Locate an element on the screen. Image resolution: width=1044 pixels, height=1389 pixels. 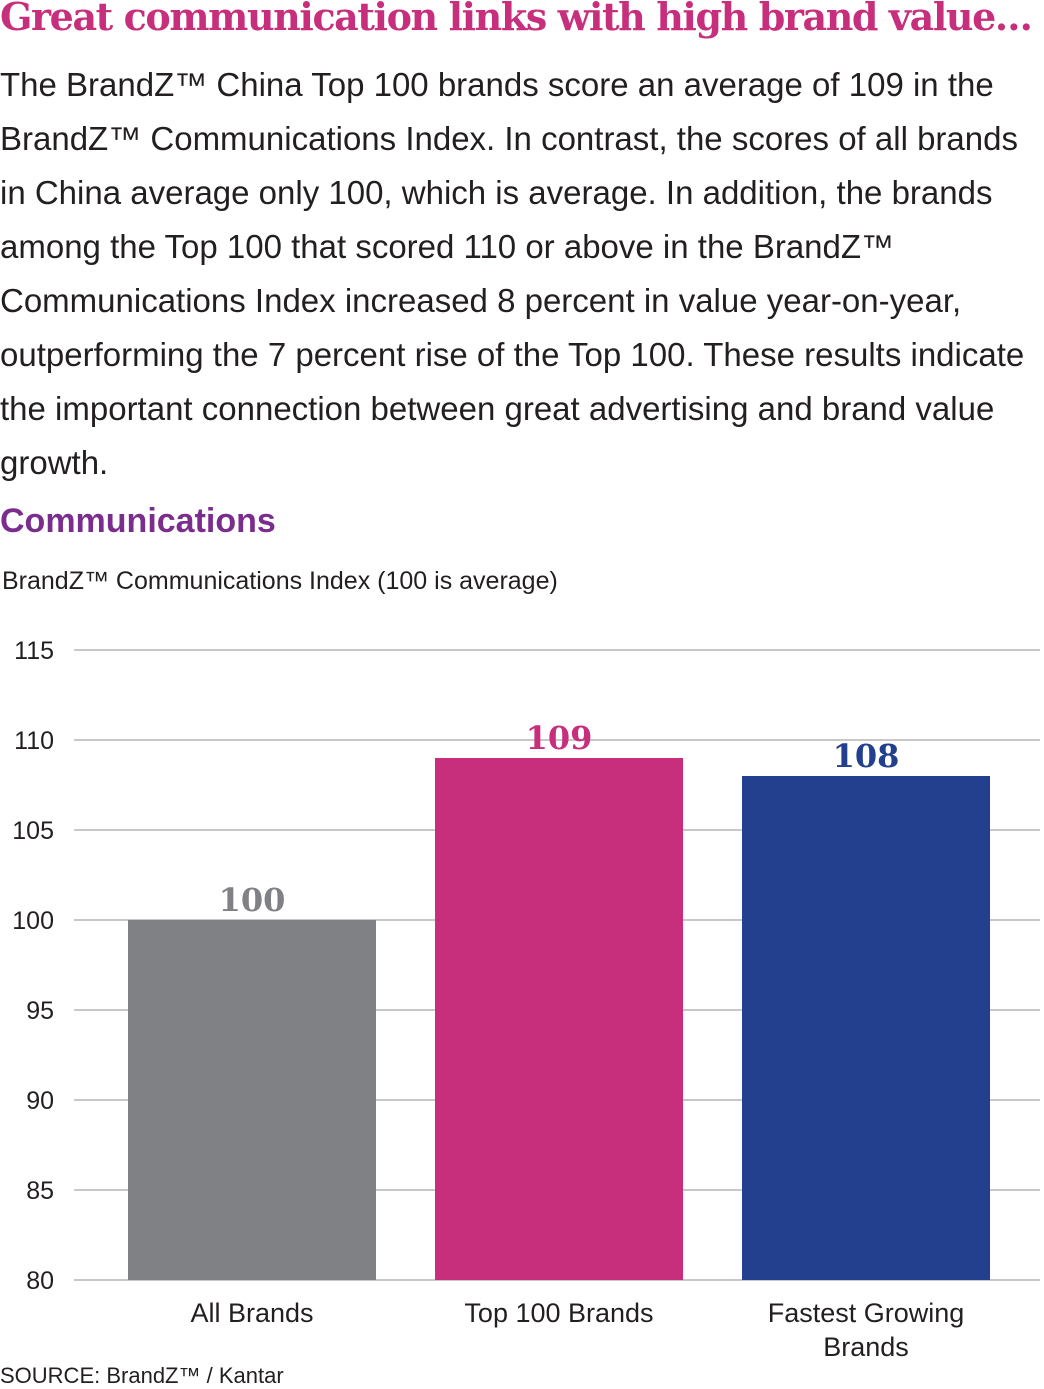
category-label-0: All Brands is located at coordinates (251, 1313).